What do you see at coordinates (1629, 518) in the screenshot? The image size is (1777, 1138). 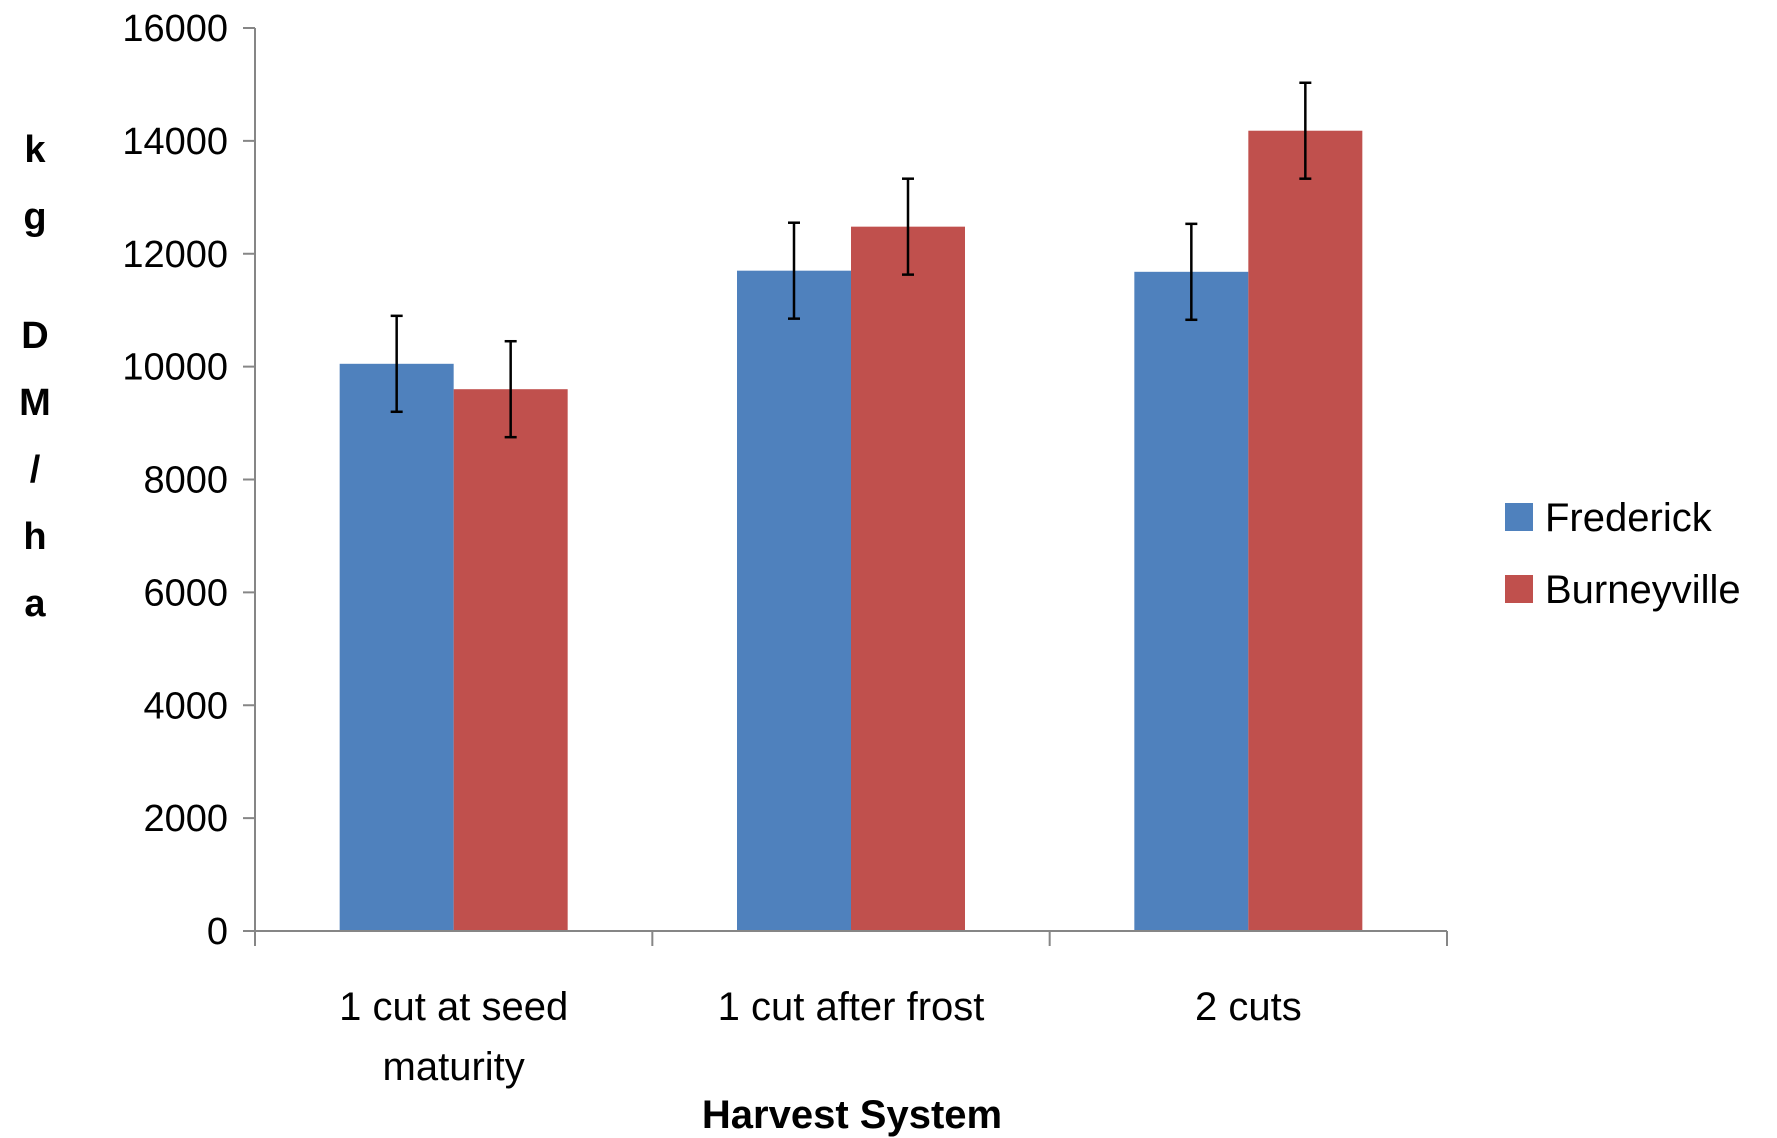 I see `legend-label: Frederick` at bounding box center [1629, 518].